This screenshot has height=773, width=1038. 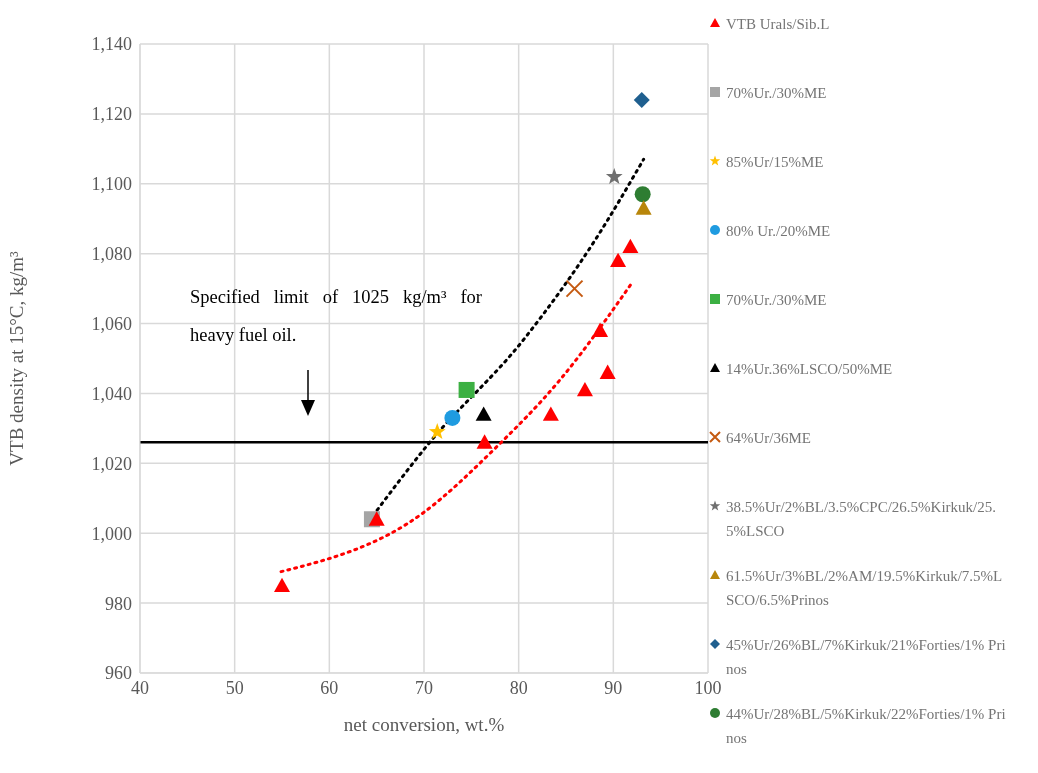 I want to click on y-axis-title: VTB density at 15°C, kg/m³, so click(x=16, y=358).